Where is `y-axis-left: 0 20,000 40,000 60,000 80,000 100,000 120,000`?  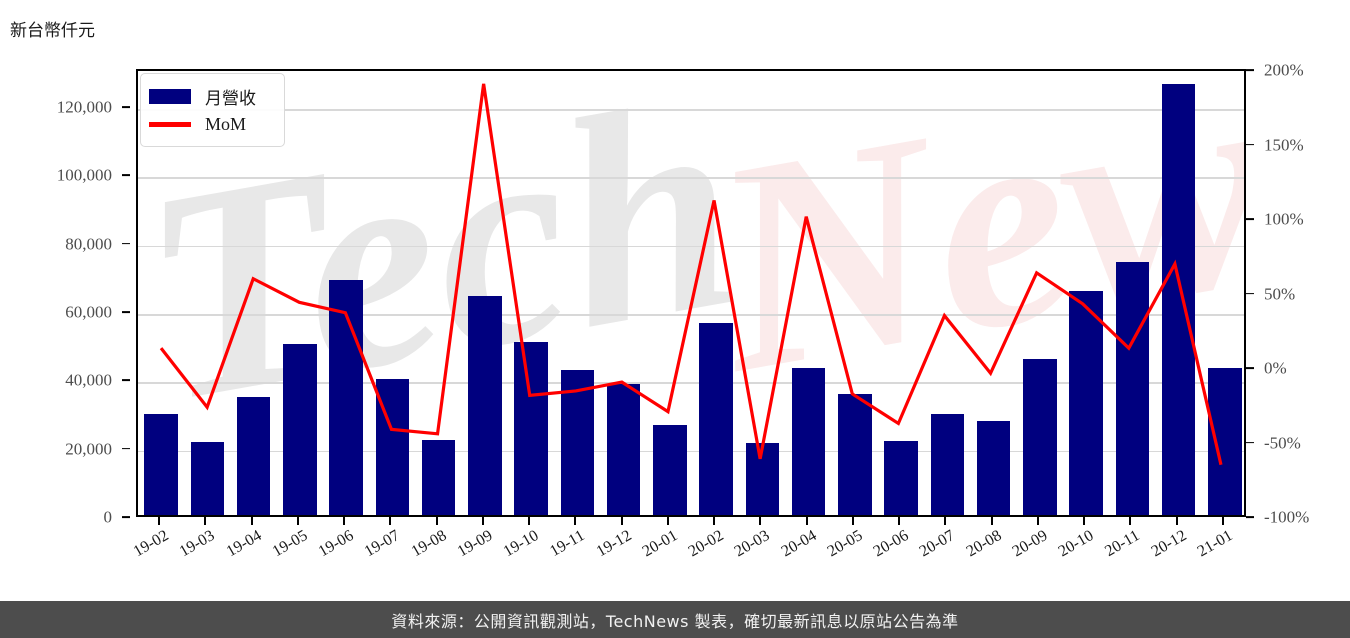 y-axis-left: 0 20,000 40,000 60,000 80,000 100,000 120,000 is located at coordinates (65, 319).